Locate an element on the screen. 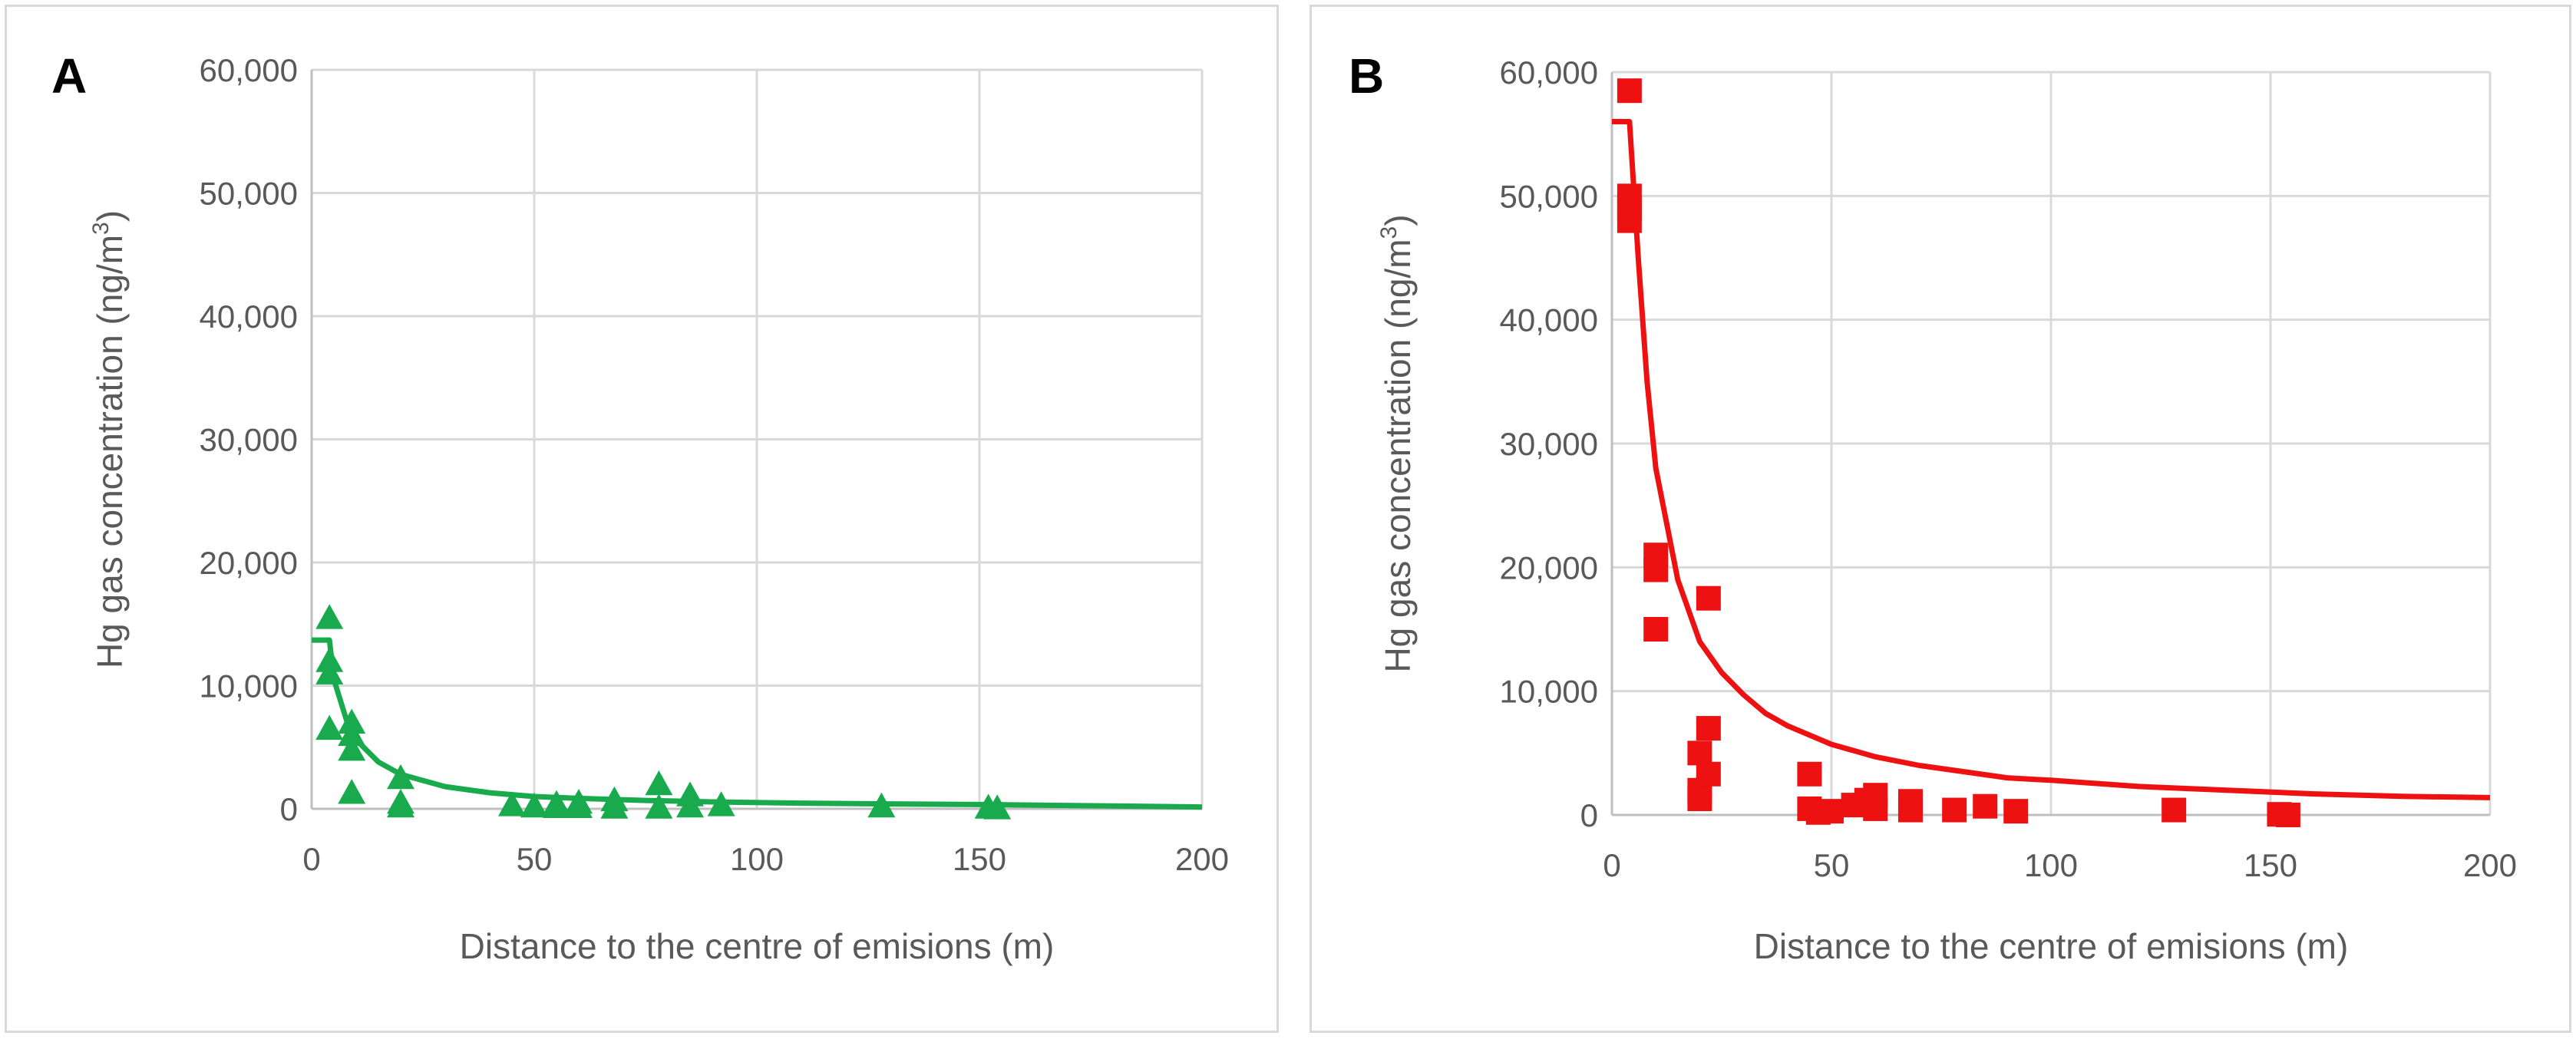  chart-a-ytick-label: 50,000 is located at coordinates (249, 194).